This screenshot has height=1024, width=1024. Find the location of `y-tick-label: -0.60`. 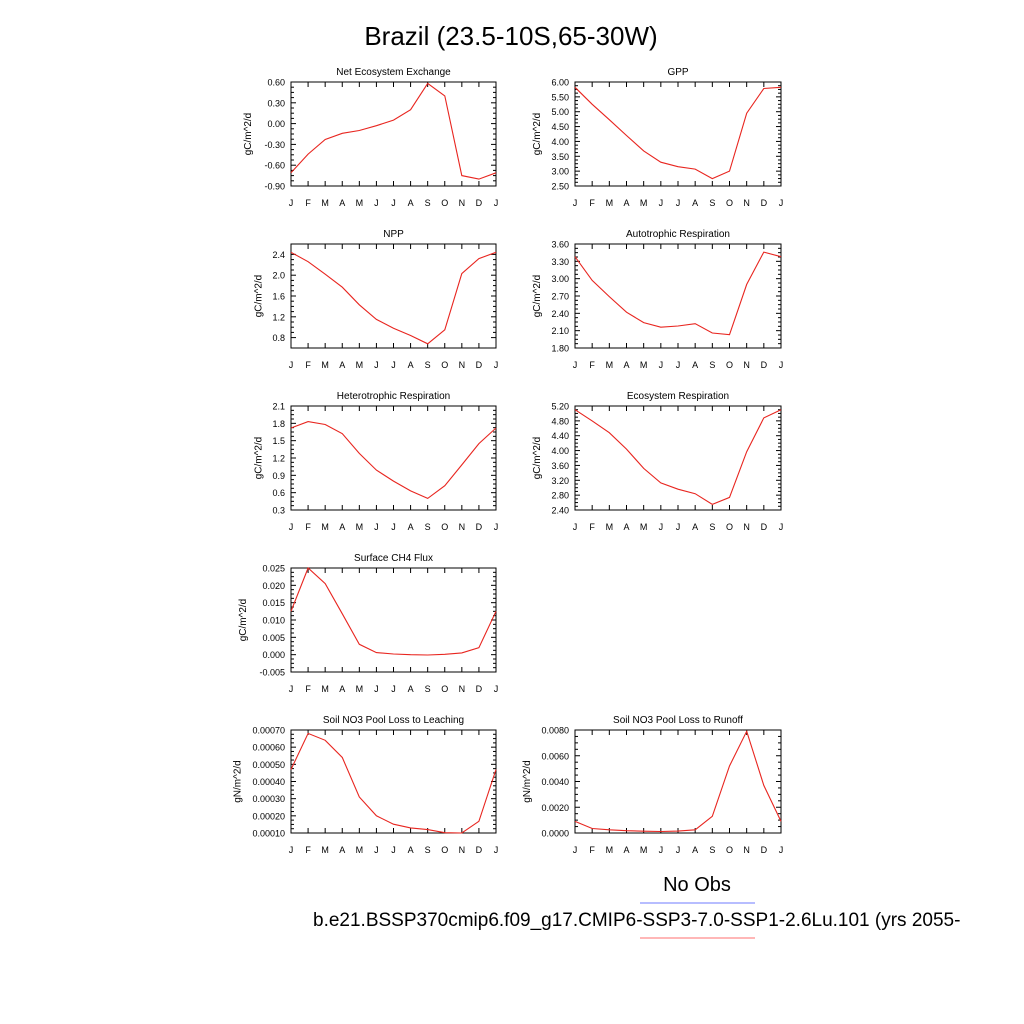

y-tick-label: -0.60 is located at coordinates (274, 166).